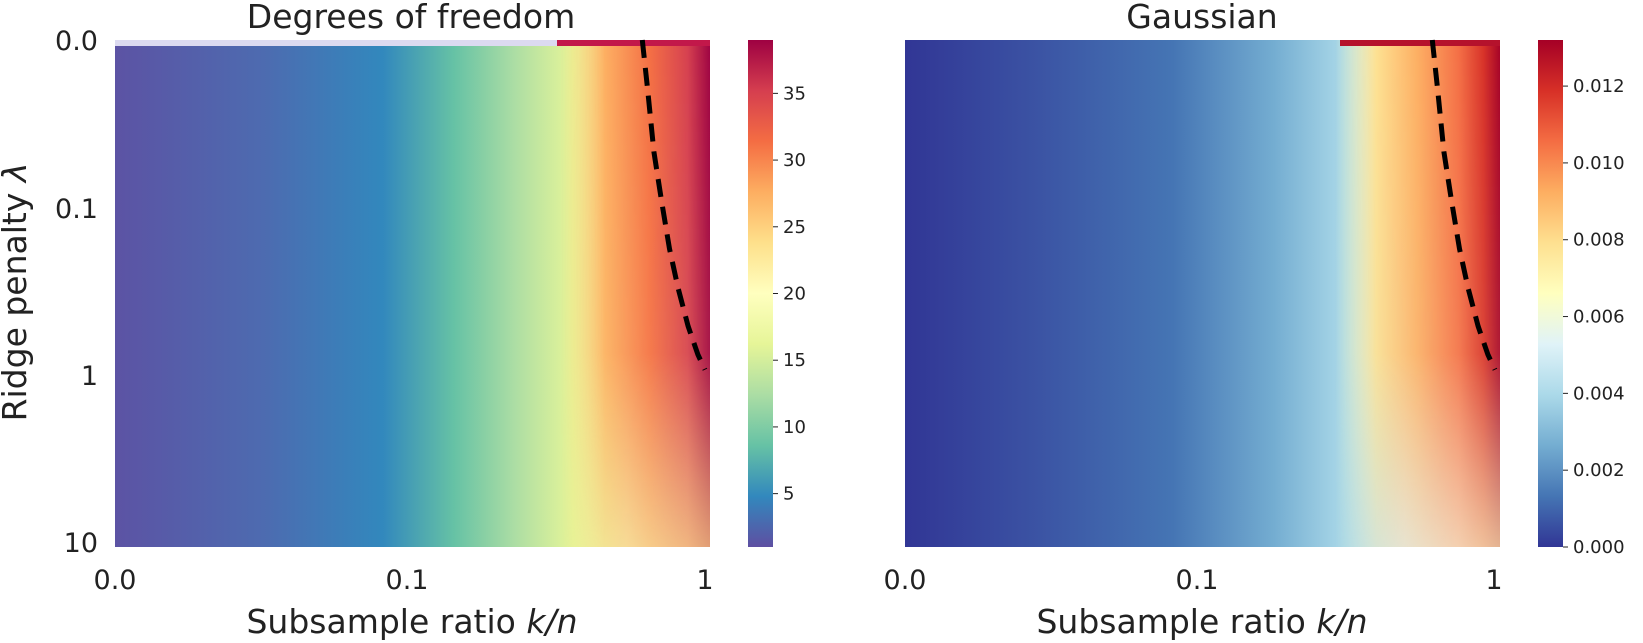  Describe the element at coordinates (794, 294) in the screenshot. I see `colorbar-tick-label: 20` at that location.